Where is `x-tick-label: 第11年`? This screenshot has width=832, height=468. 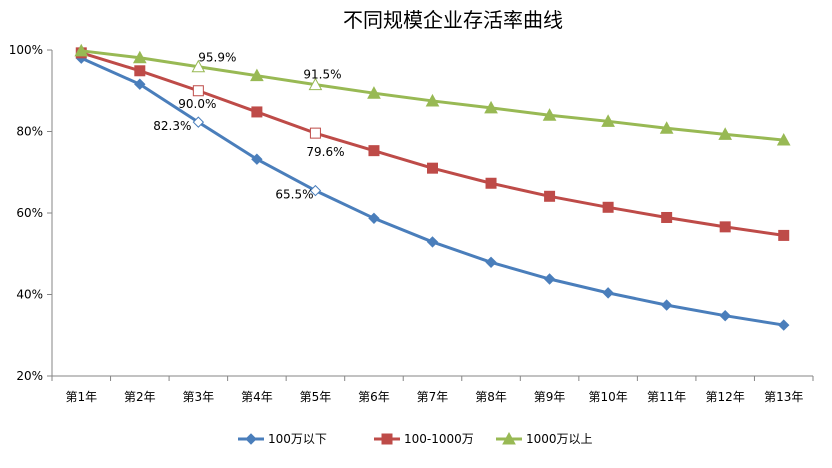 x-tick-label: 第11年 is located at coordinates (666, 397).